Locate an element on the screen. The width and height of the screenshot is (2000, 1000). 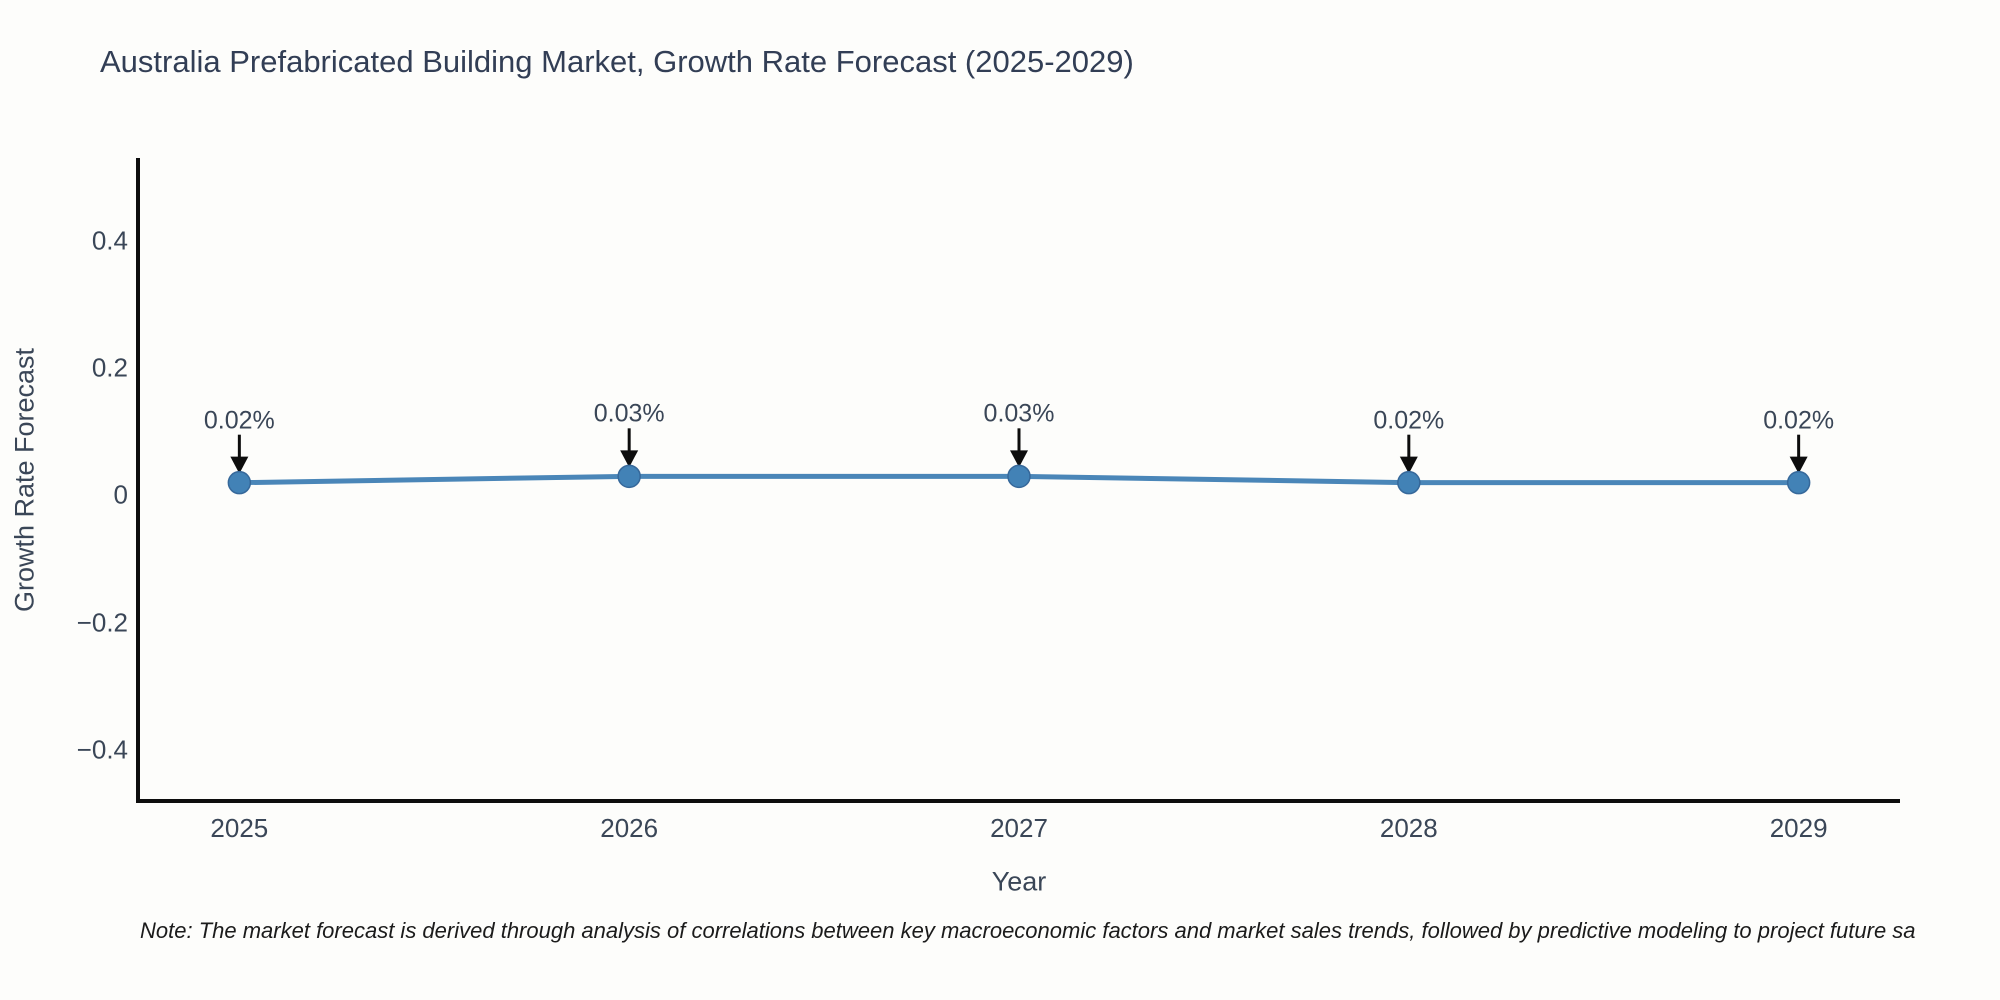
y-tick-label: 0.2 is located at coordinates (109, 367).